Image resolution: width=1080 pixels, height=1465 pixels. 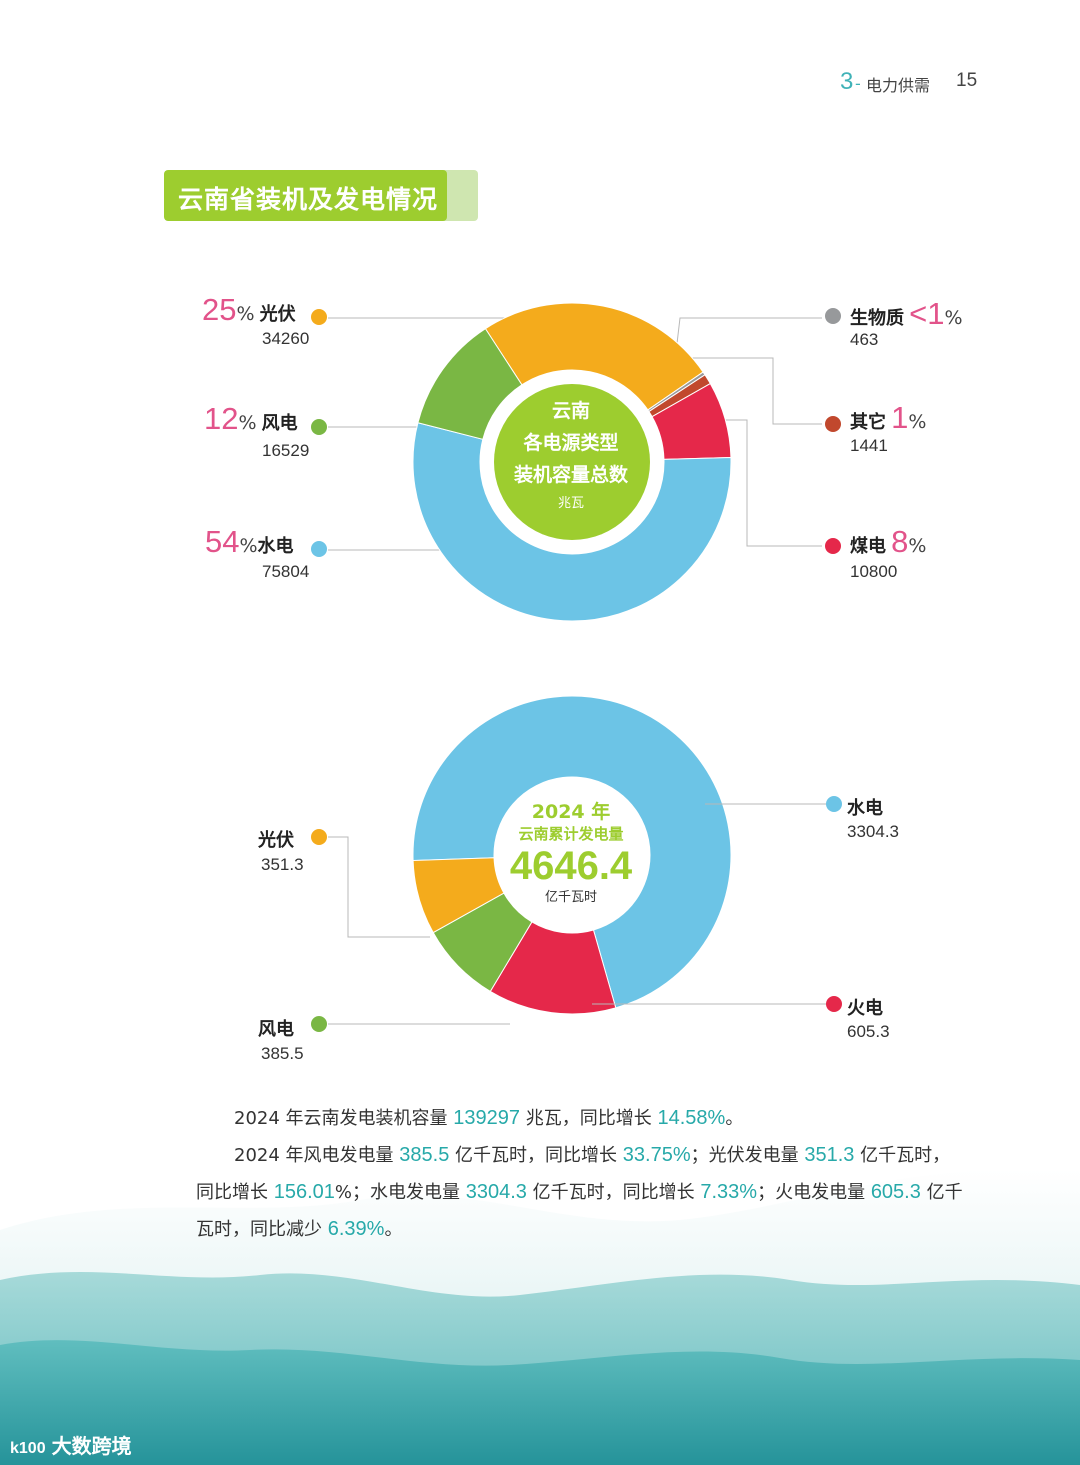 I want to click on p2-text-4: 亿千瓦时，同比增长, so click(x=573, y=1174).